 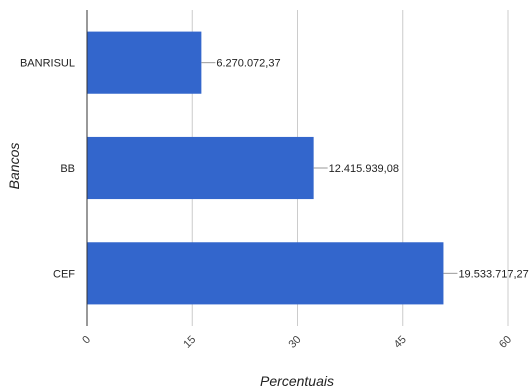 What do you see at coordinates (294, 342) in the screenshot?
I see `x-tick-label: 30` at bounding box center [294, 342].